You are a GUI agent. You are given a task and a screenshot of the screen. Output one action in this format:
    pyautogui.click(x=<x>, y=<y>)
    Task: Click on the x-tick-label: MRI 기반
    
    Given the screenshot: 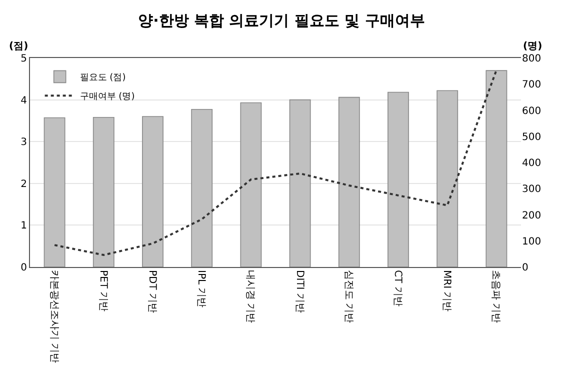 What is the action you would take?
    pyautogui.click(x=446, y=291)
    